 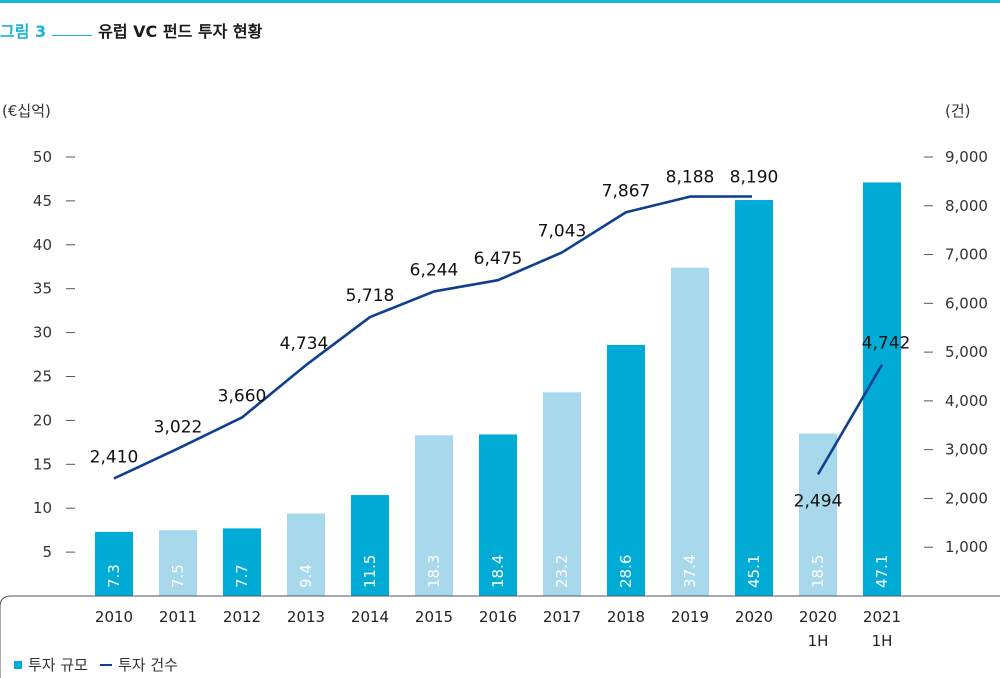 I want to click on line-value-label: 7,043, so click(x=562, y=231).